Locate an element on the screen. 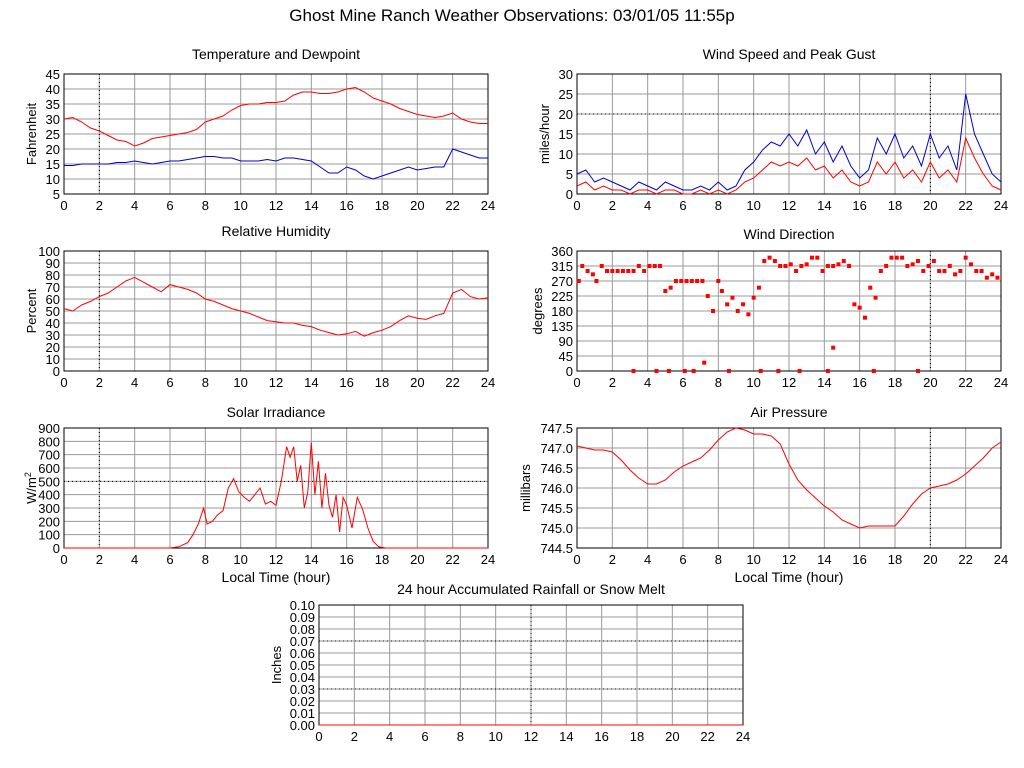 Image resolution: width=1024 pixels, height=768 pixels. y-tick-label: 0.05 is located at coordinates (302, 665).